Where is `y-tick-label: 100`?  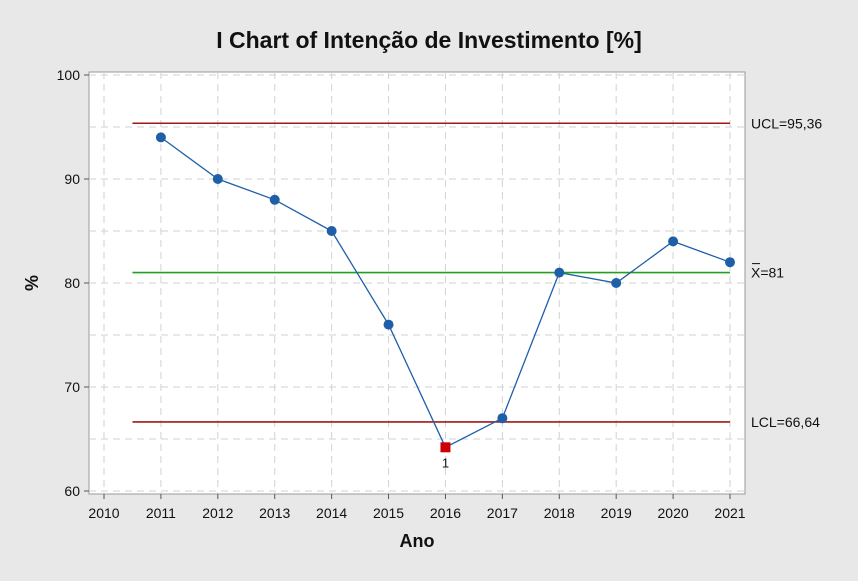 y-tick-label: 100 is located at coordinates (69, 75).